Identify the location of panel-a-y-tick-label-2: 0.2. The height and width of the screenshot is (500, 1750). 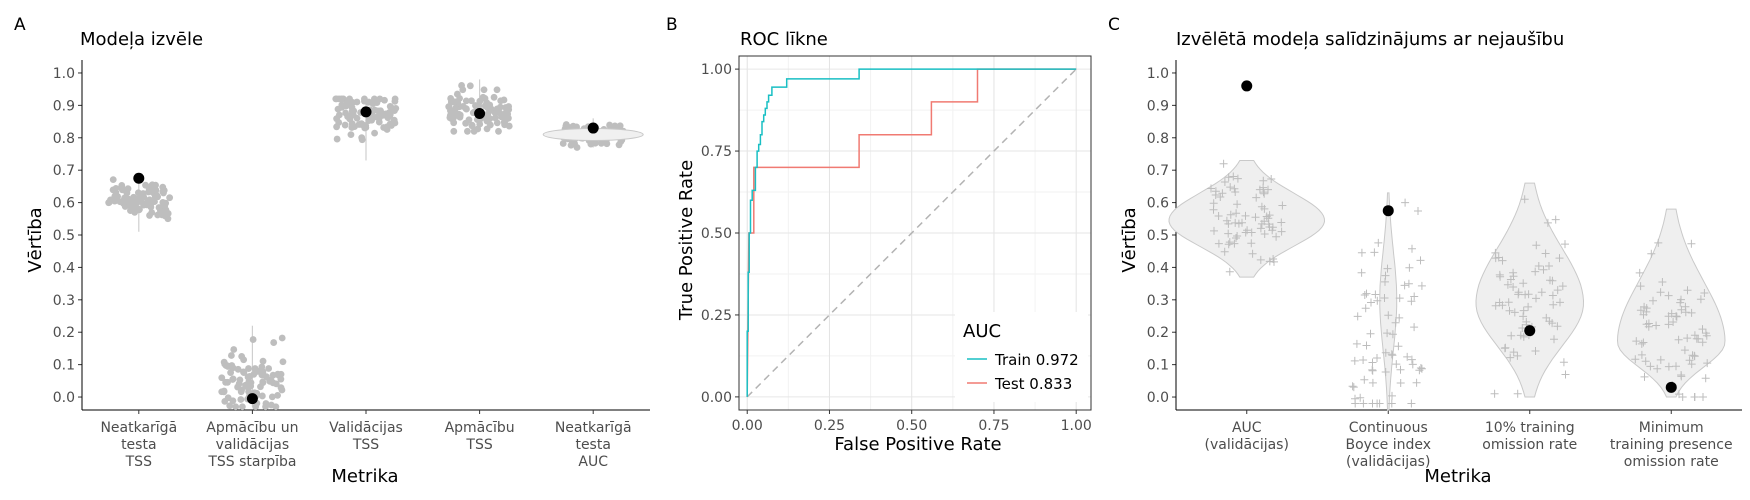
(64, 333).